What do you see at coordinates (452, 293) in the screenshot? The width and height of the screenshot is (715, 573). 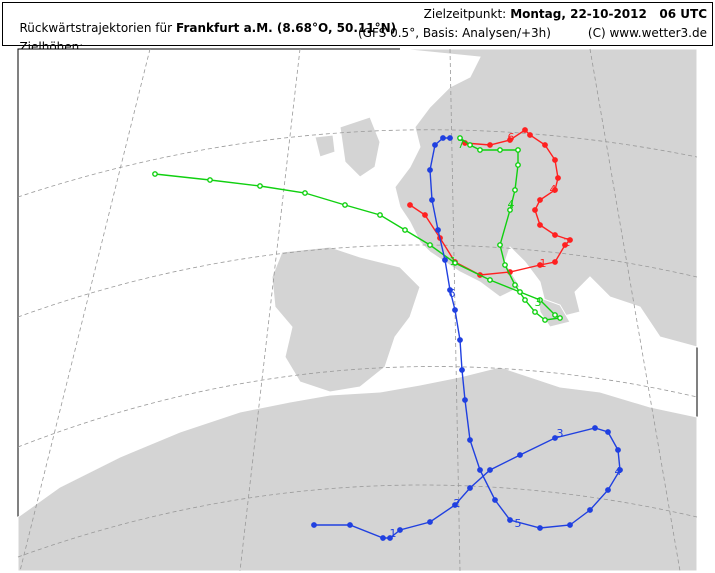 I see `day-label: 6` at bounding box center [452, 293].